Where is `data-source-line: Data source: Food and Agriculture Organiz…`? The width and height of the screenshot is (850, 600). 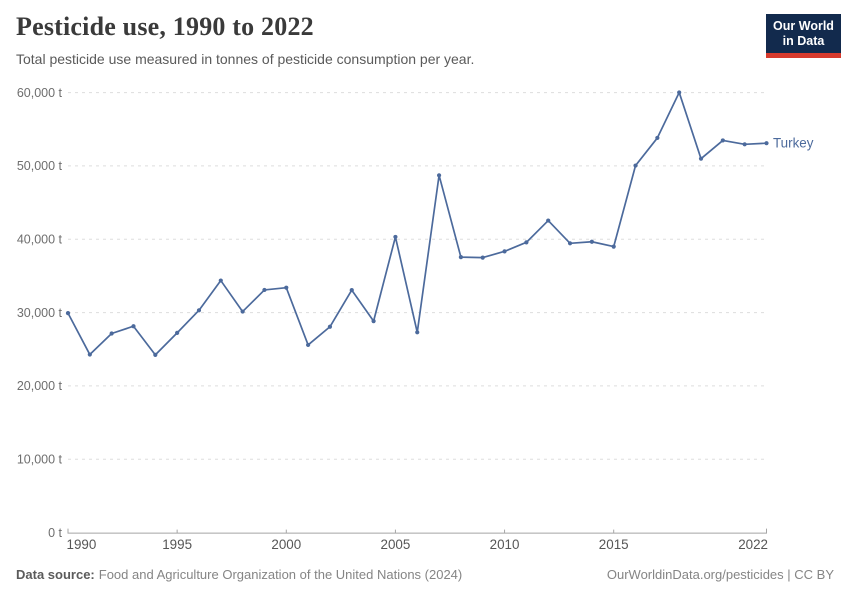
data-source-line: Data source: Food and Agriculture Organiz… is located at coordinates (239, 574).